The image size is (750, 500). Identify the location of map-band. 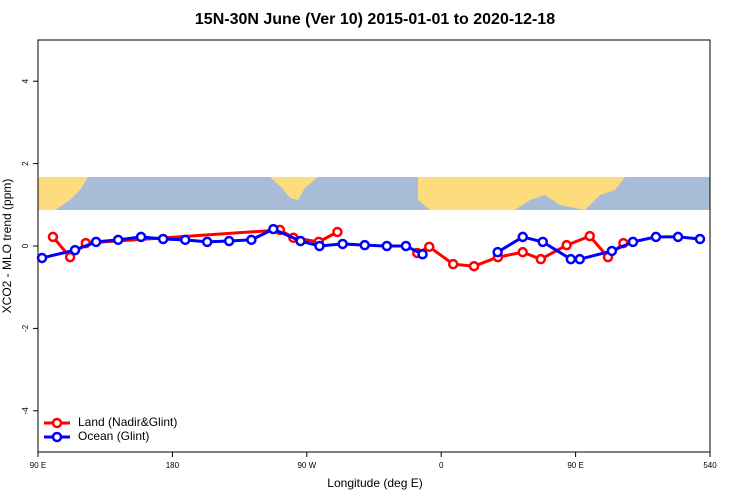
(374, 193).